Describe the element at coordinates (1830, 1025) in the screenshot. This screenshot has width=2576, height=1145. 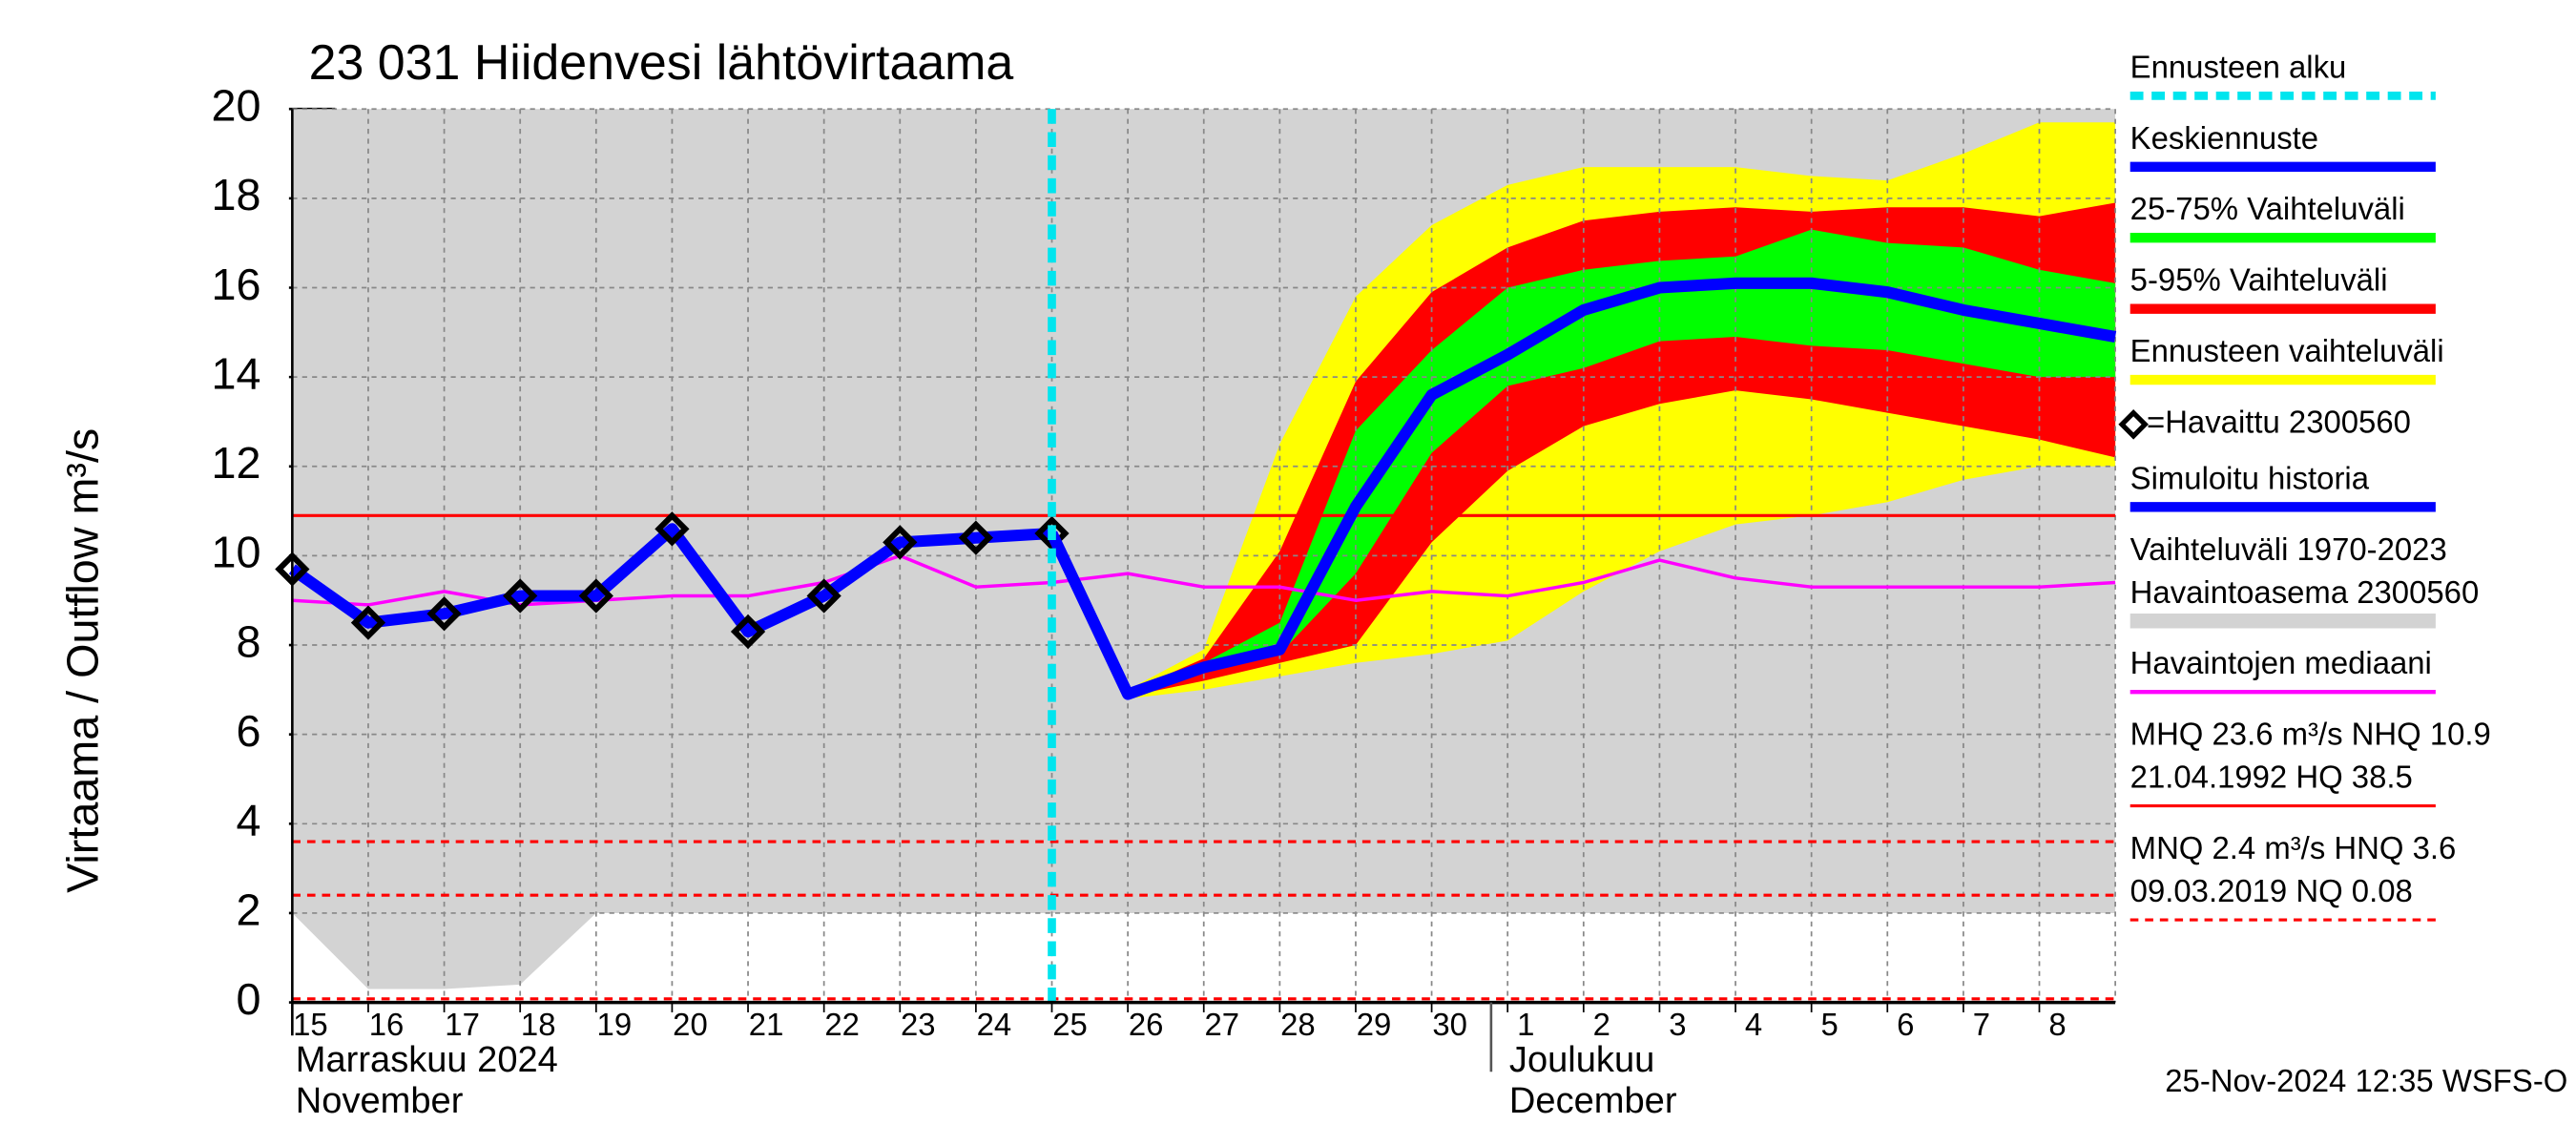
I see `x-tick-label: 5` at that location.